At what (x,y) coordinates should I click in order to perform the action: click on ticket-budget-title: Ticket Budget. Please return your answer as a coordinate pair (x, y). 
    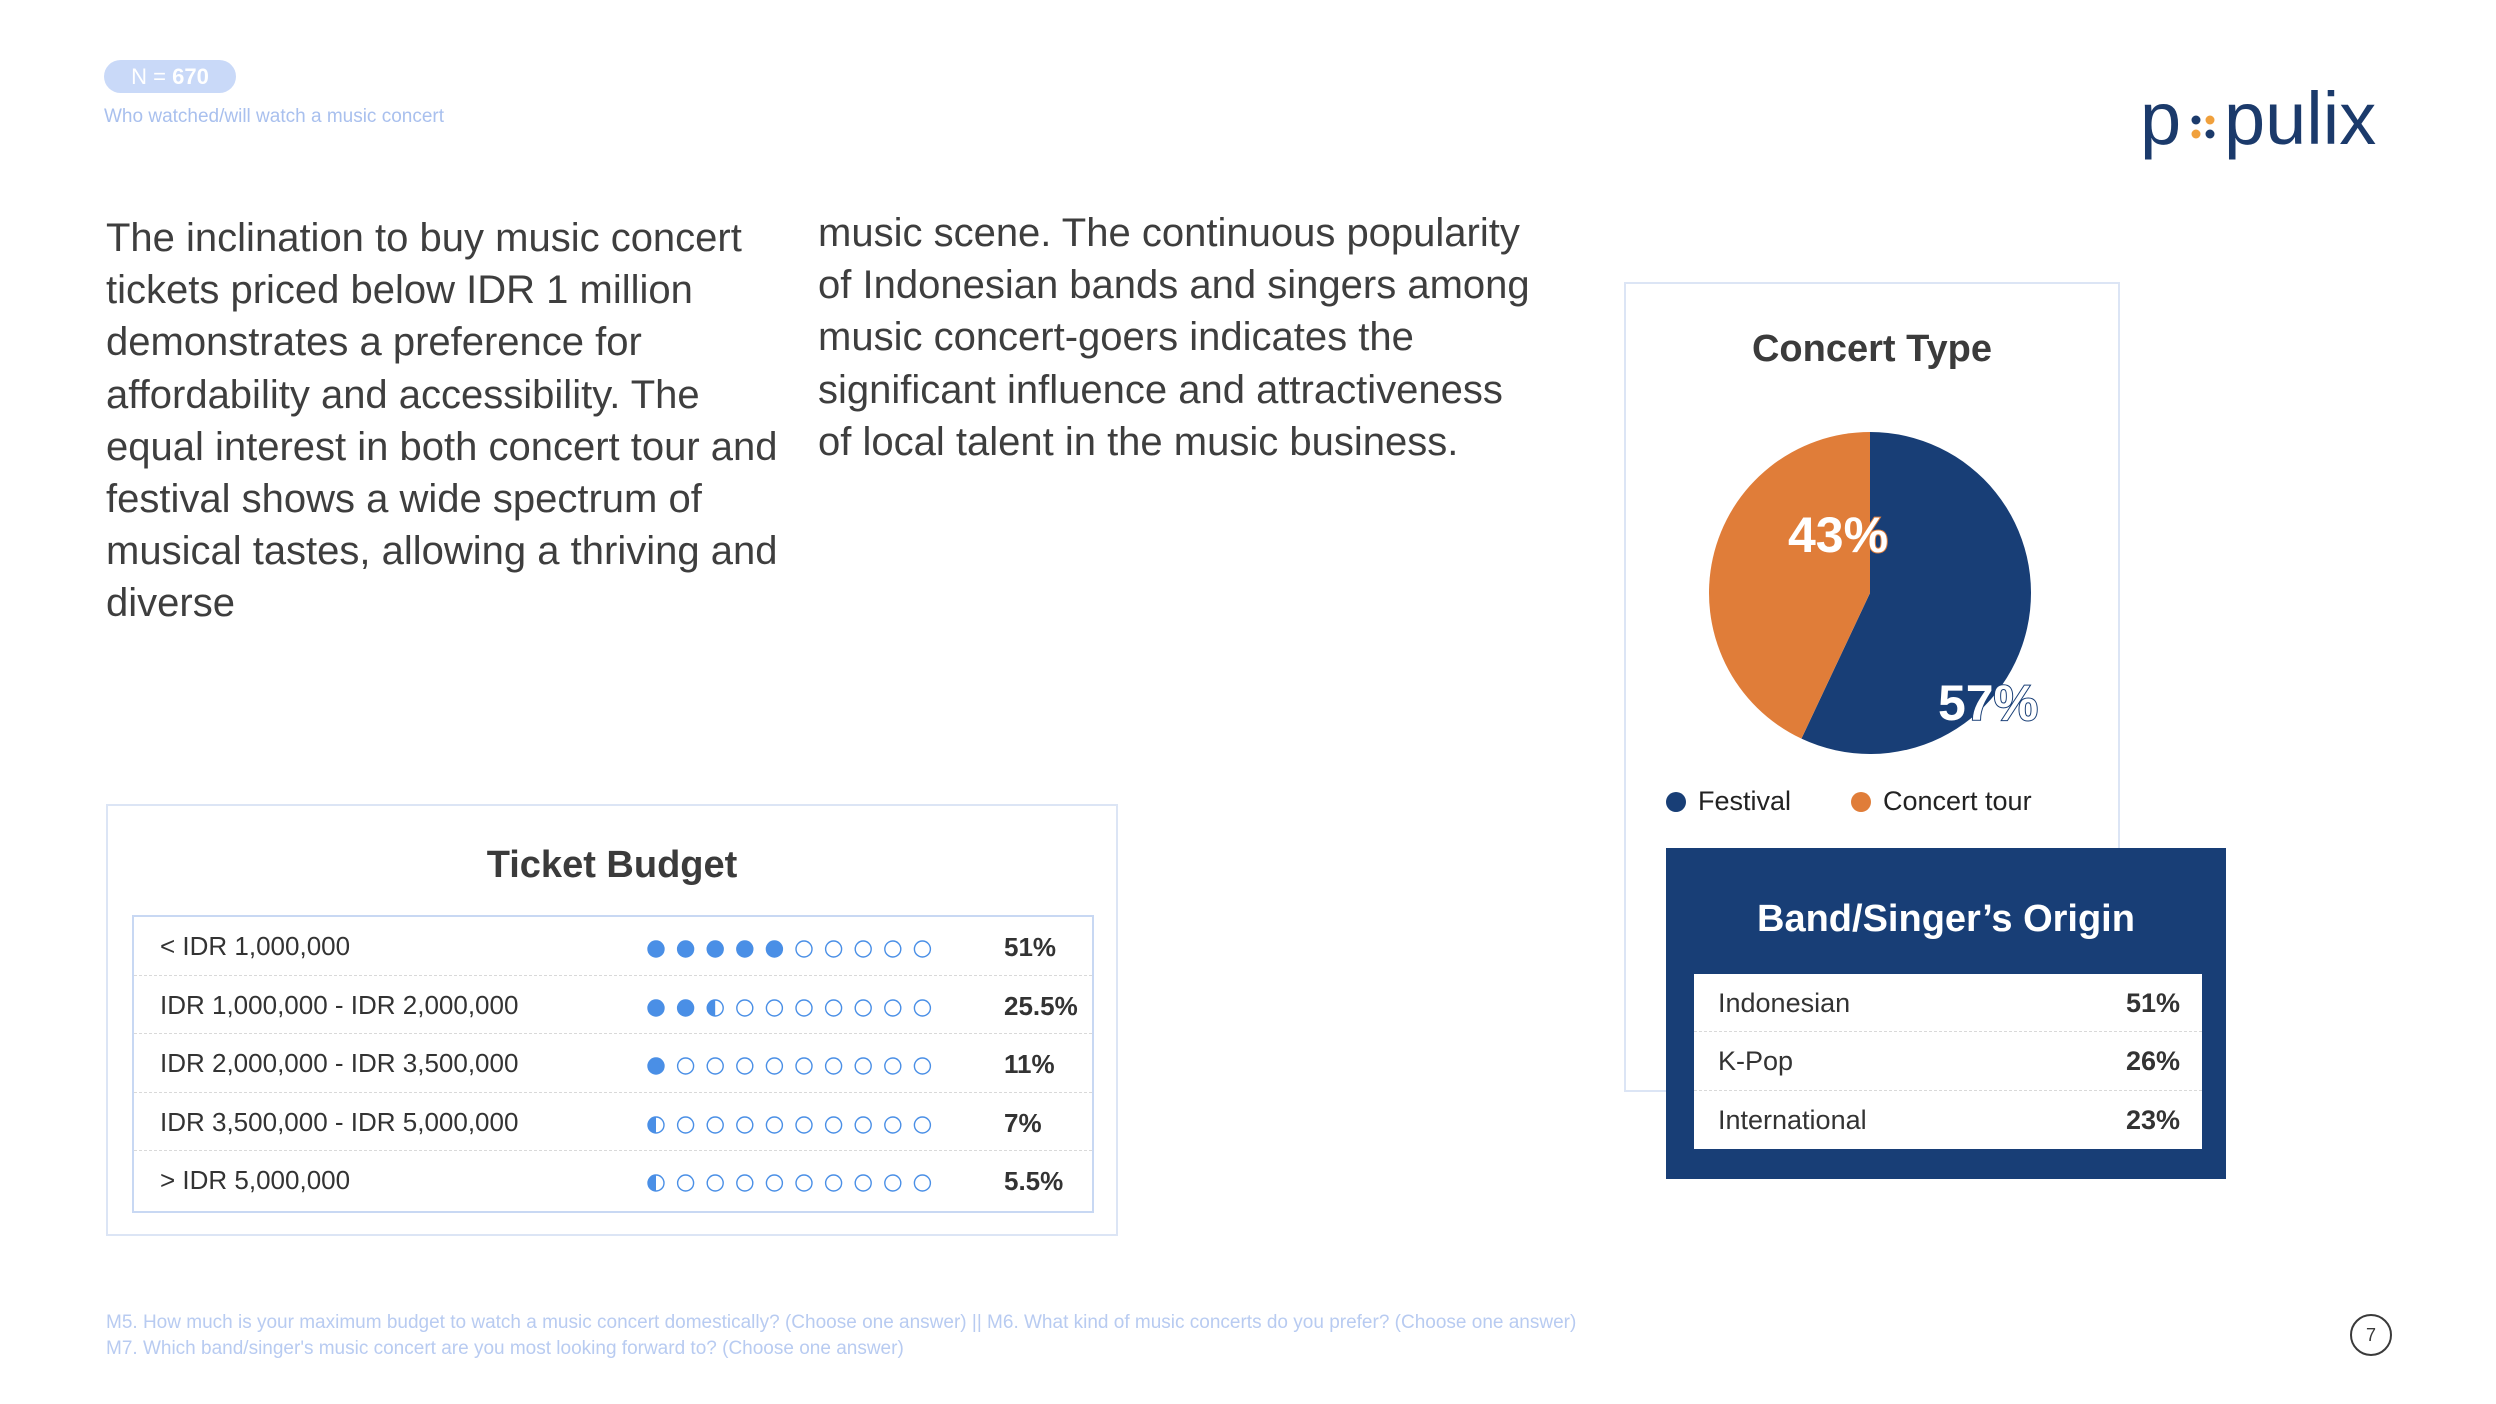
    Looking at the image, I should click on (612, 865).